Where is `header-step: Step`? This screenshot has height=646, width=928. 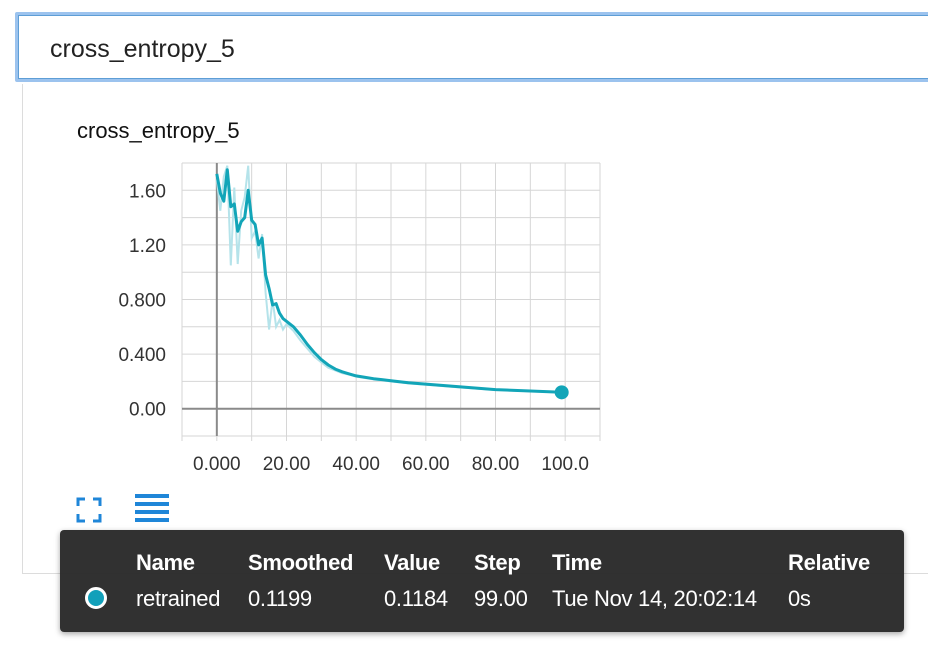 header-step: Step is located at coordinates (497, 562).